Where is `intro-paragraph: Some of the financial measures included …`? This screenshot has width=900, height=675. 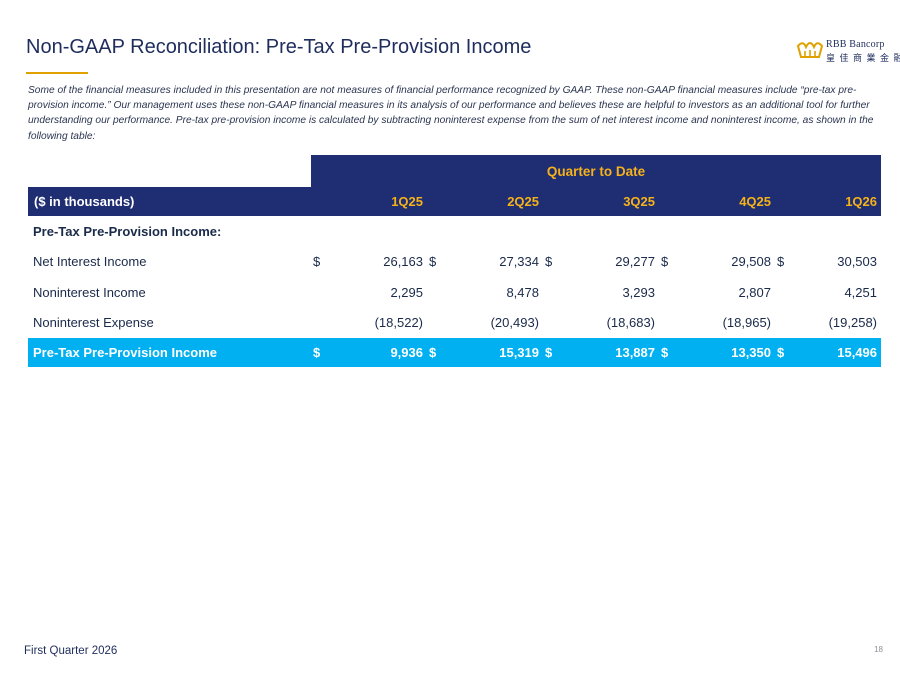
intro-paragraph: Some of the financial measures included … is located at coordinates (451, 113).